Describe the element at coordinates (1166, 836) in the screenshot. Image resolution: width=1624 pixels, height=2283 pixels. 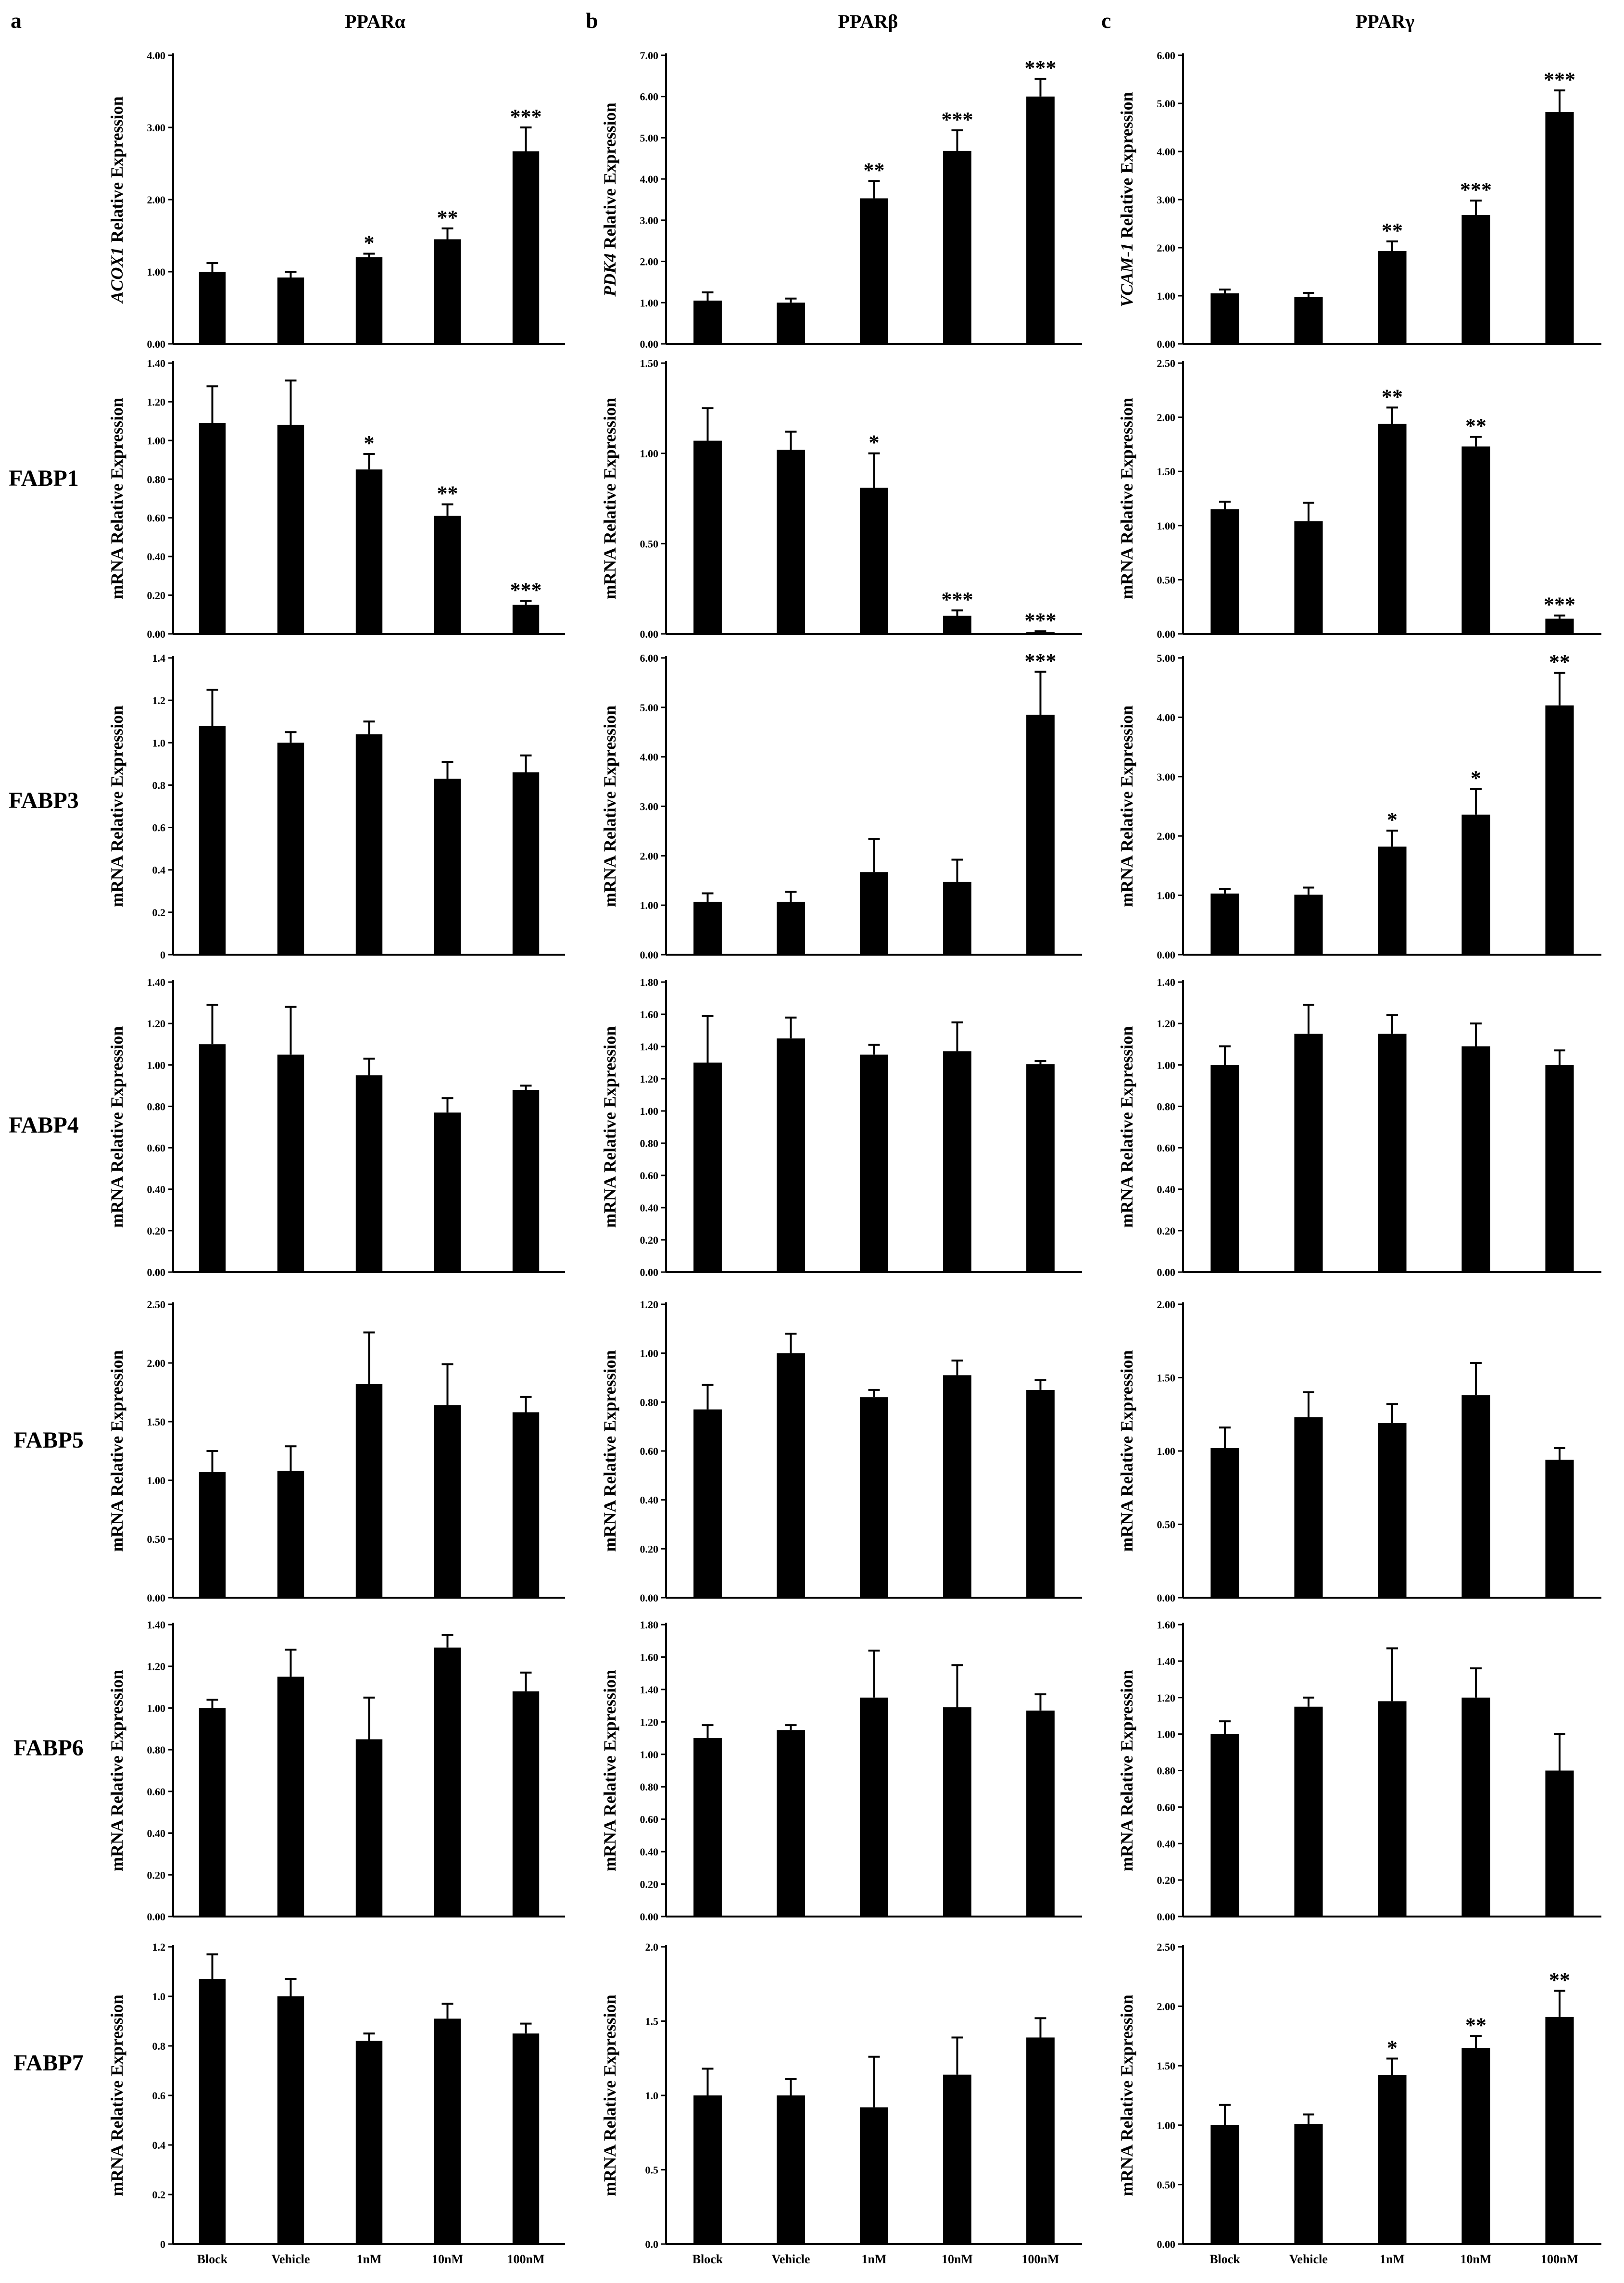
I see `y-tick-label: 2.00` at that location.